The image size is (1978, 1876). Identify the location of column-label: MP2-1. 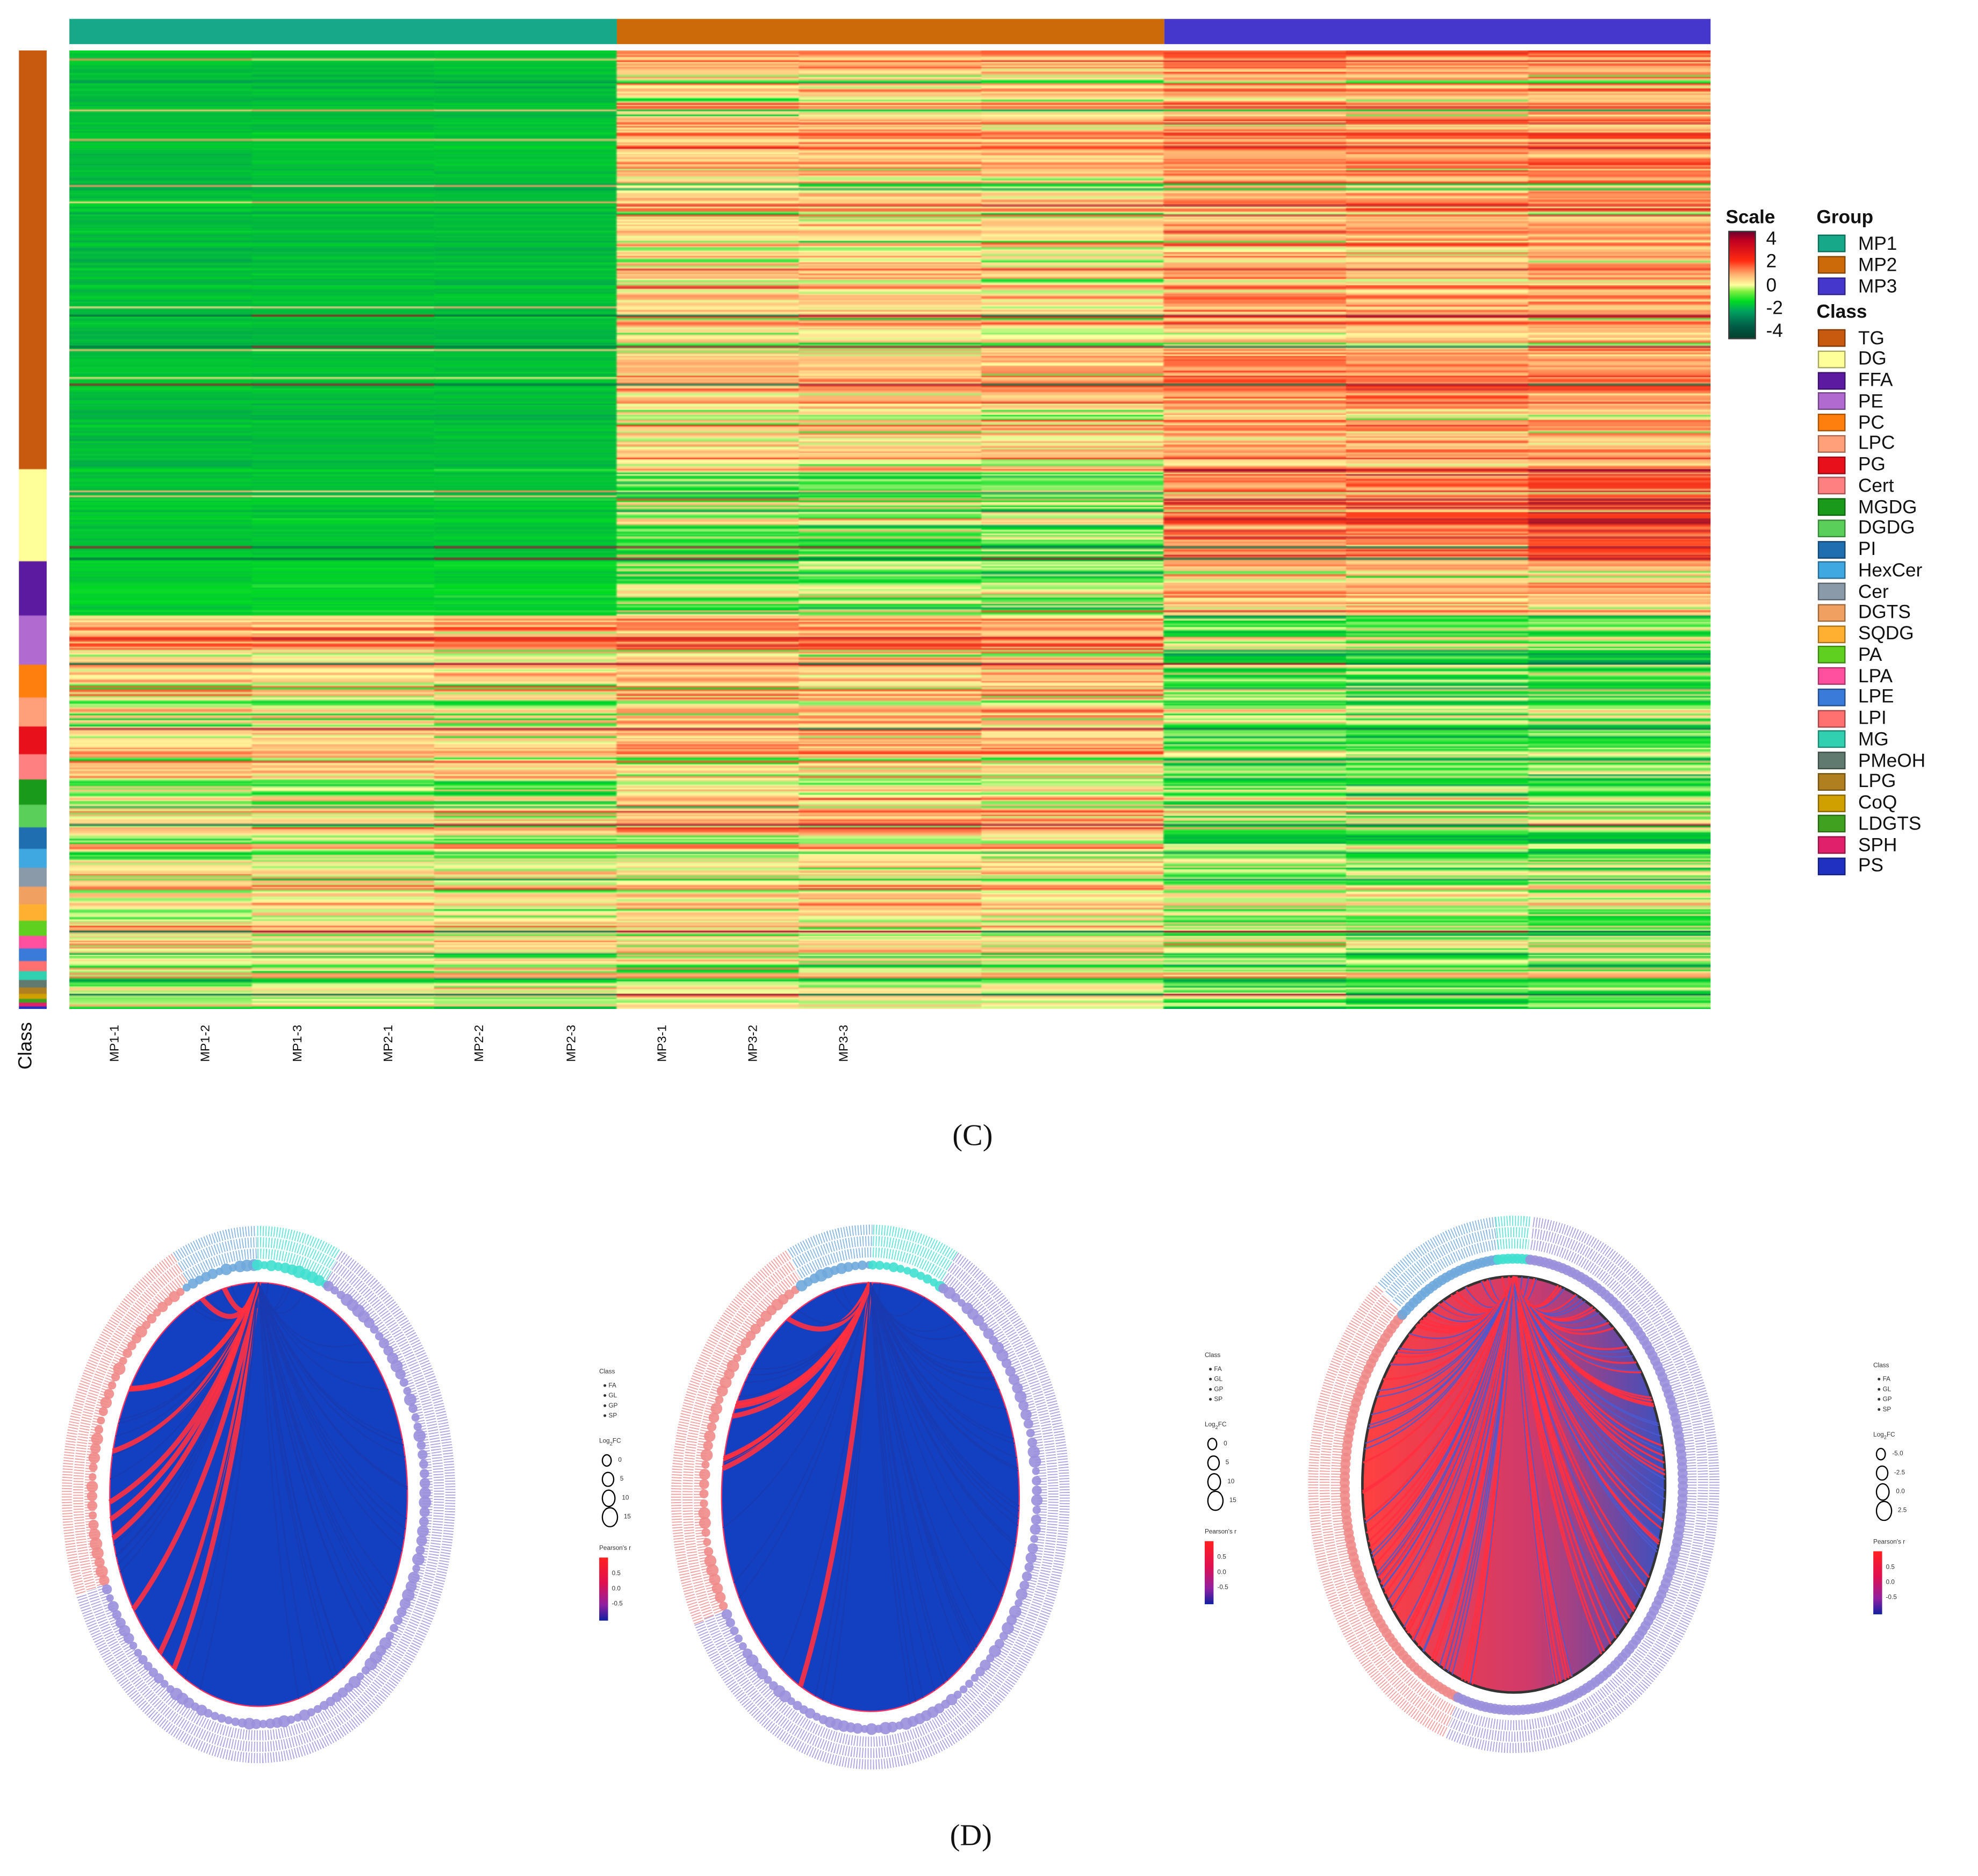
(389, 1043).